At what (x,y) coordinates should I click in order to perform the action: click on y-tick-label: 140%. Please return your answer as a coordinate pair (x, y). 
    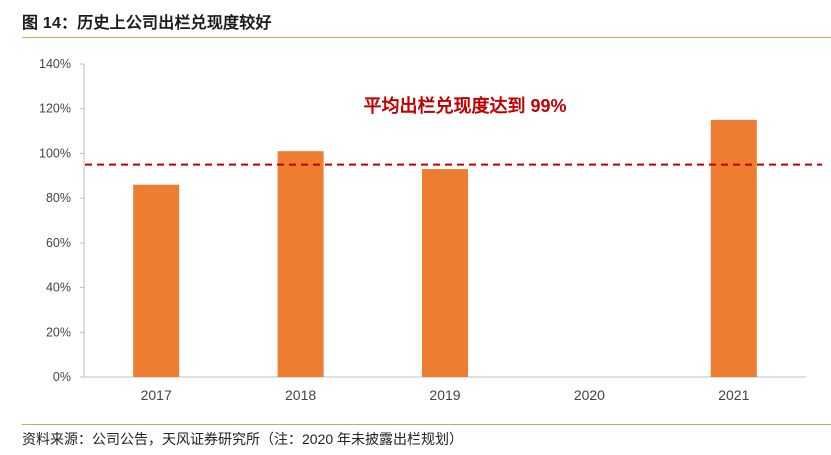
    Looking at the image, I should click on (55, 64).